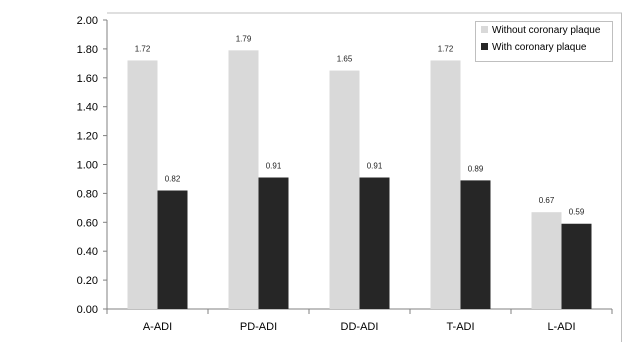 The height and width of the screenshot is (342, 622). Describe the element at coordinates (87, 79) in the screenshot. I see `y-tick-label: 1.60` at that location.